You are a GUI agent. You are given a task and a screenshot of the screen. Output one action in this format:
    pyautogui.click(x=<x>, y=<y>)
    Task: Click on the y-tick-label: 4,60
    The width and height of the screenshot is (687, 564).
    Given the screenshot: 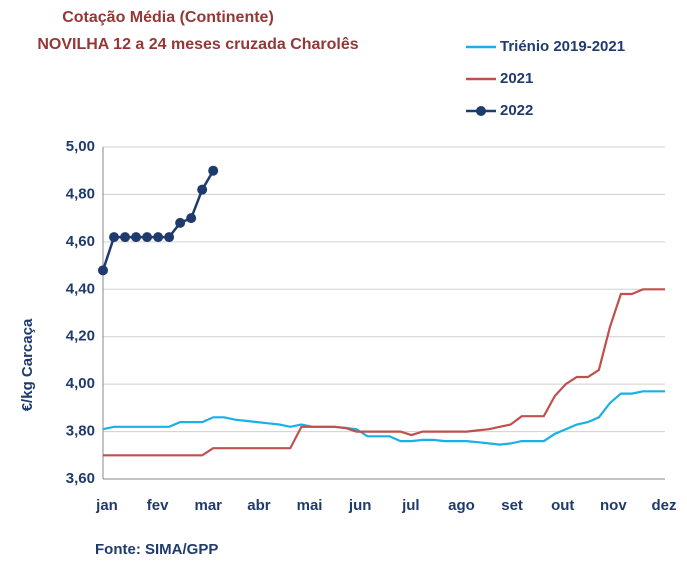 What is the action you would take?
    pyautogui.click(x=80, y=241)
    